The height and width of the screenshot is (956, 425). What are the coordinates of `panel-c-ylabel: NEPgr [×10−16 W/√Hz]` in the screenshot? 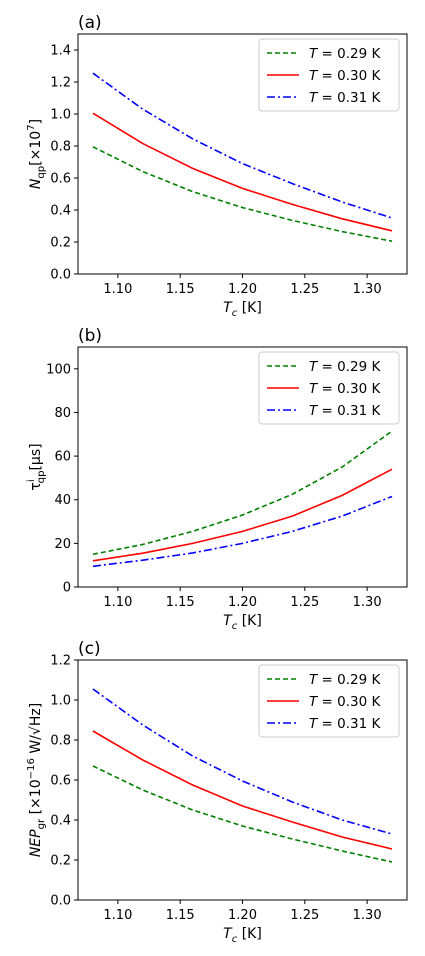 It's located at (36, 780).